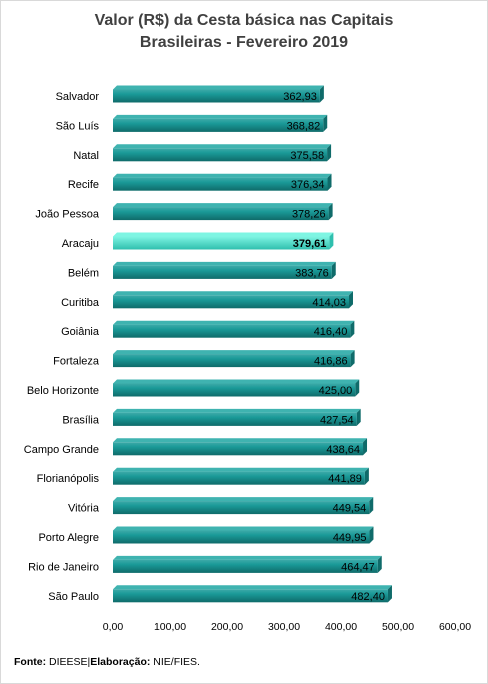  Describe the element at coordinates (68, 538) in the screenshot. I see `category-label-porto-alegre: Porto Alegre` at that location.